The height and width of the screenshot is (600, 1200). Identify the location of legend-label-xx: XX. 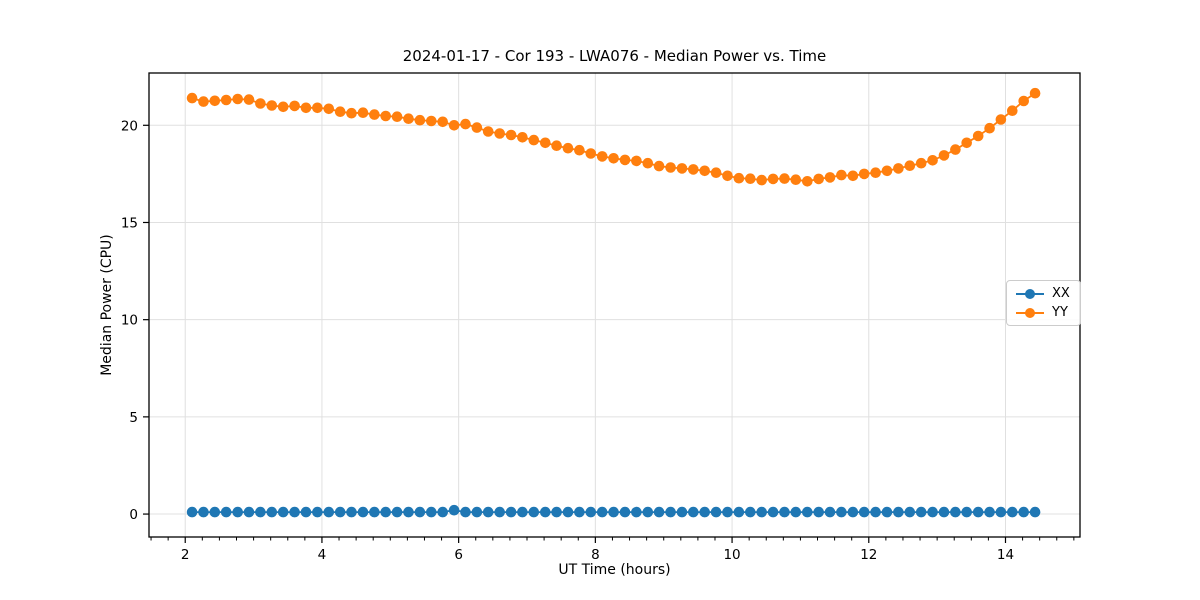
(1061, 293).